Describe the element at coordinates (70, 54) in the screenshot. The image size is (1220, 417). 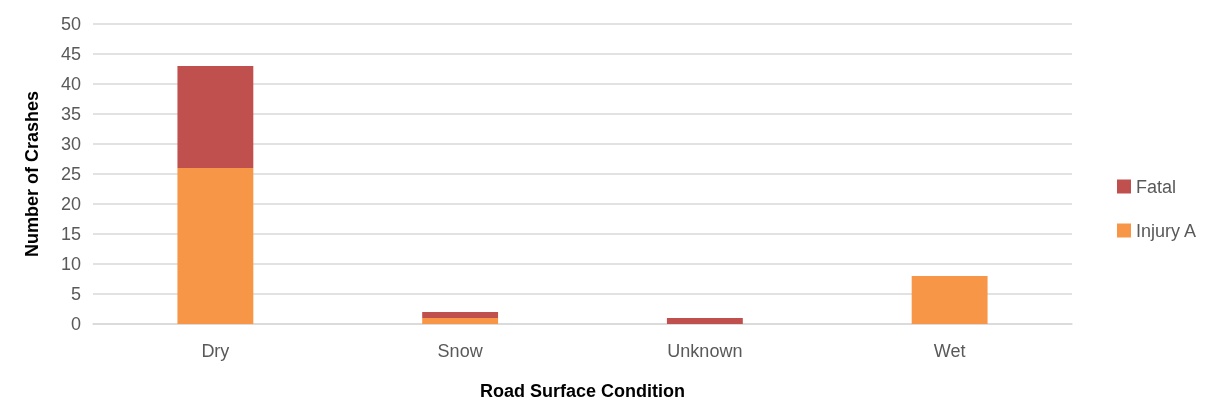
I see `y-tick-label: 45` at that location.